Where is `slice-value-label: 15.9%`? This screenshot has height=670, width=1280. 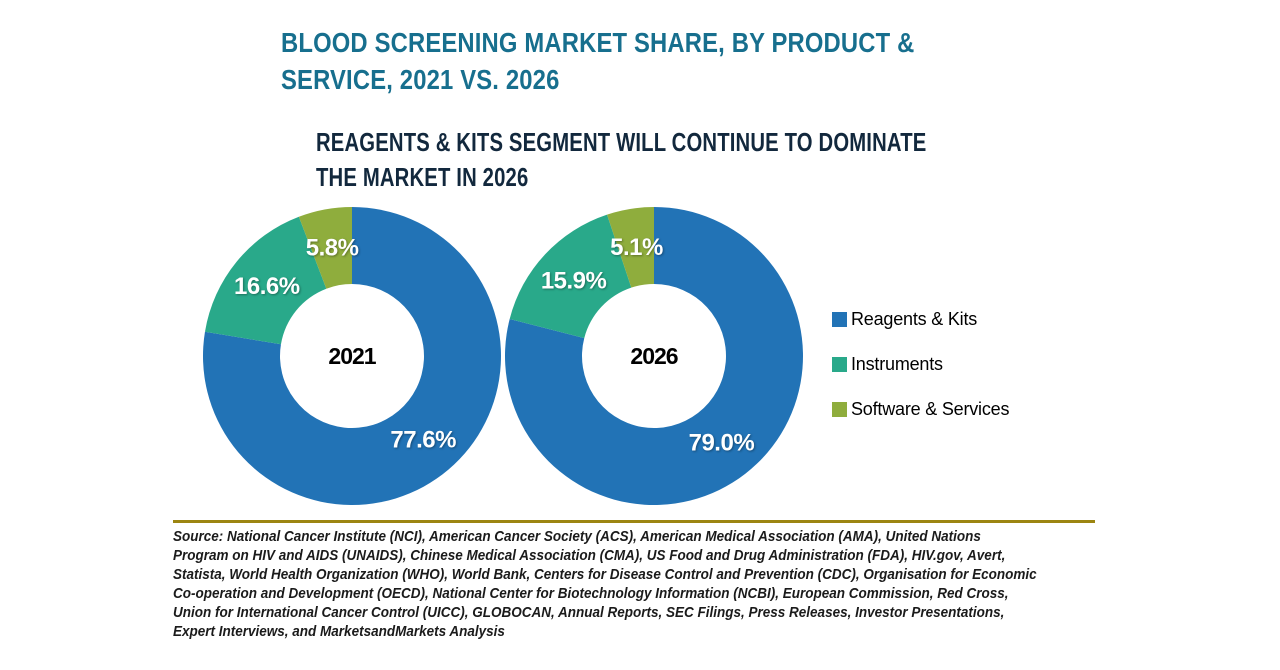 slice-value-label: 15.9% is located at coordinates (574, 281).